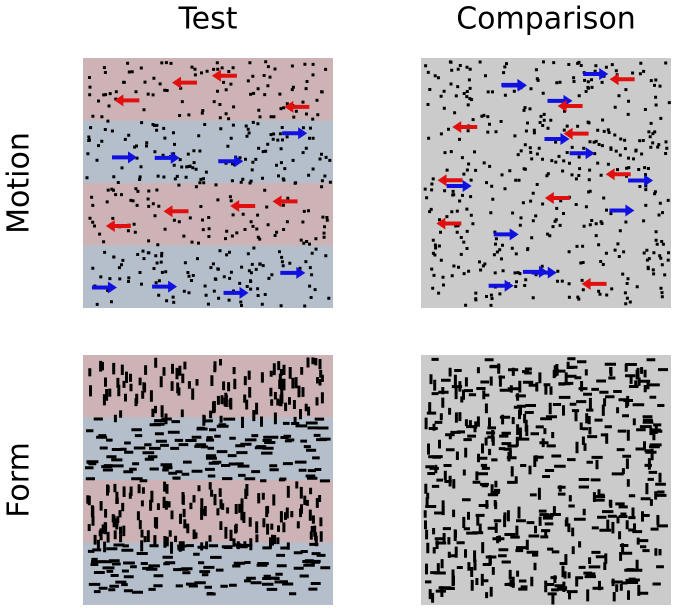 Image resolution: width=675 pixels, height=608 pixels. I want to click on row-title: Form, so click(19, 480).